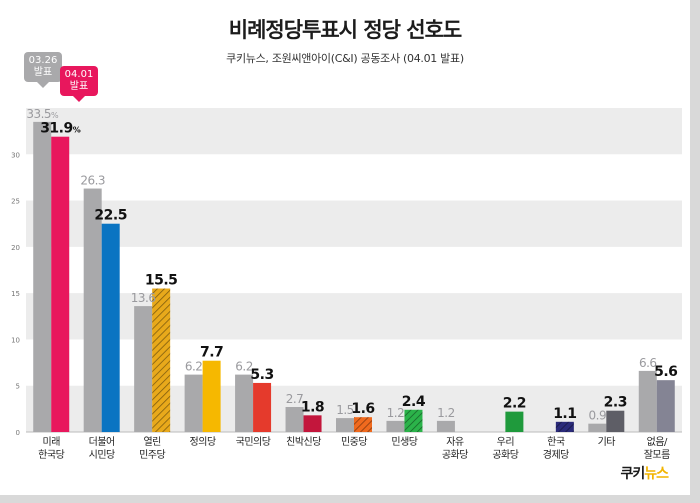  I want to click on x-category-label: 민중당, so click(354, 442).